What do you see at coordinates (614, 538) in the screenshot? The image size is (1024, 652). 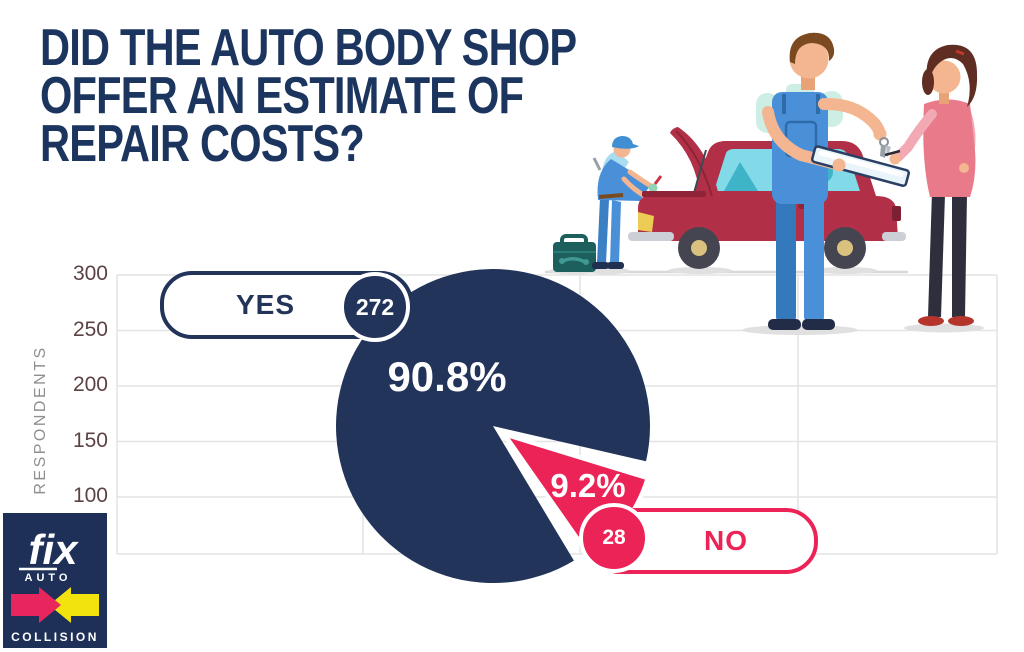 I see `no-count-badge: 28` at bounding box center [614, 538].